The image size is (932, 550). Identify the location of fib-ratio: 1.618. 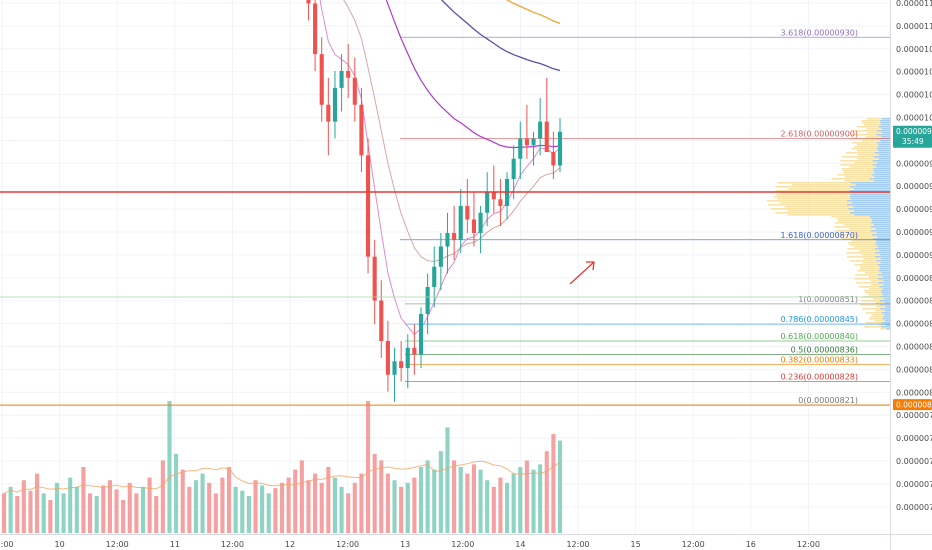
(791, 235).